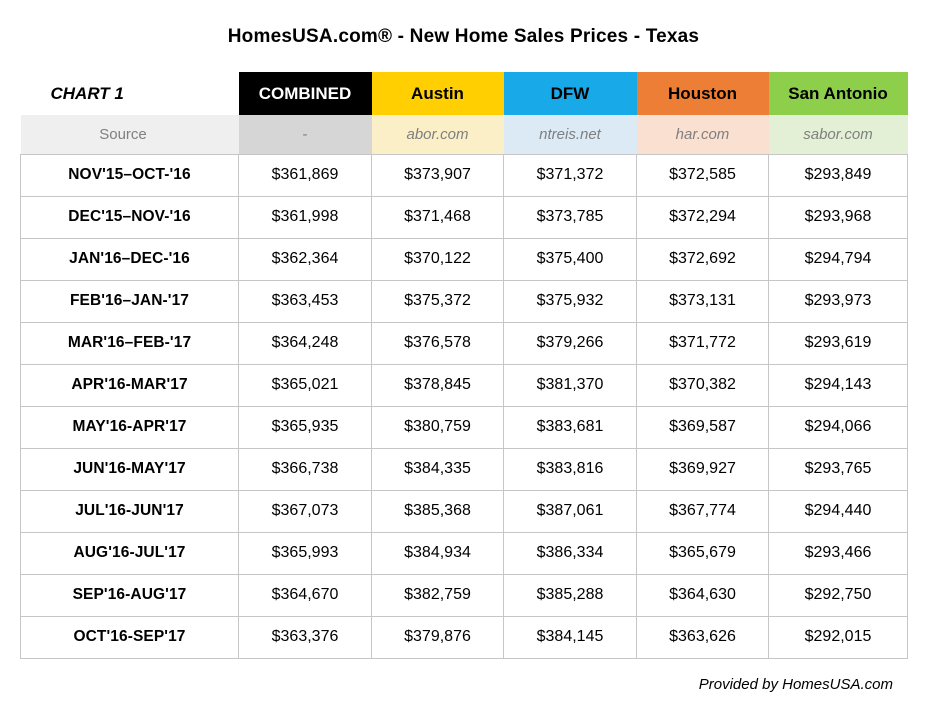 Image resolution: width=927 pixels, height=720 pixels. Describe the element at coordinates (702, 511) in the screenshot. I see `price-cell: $367,774` at that location.